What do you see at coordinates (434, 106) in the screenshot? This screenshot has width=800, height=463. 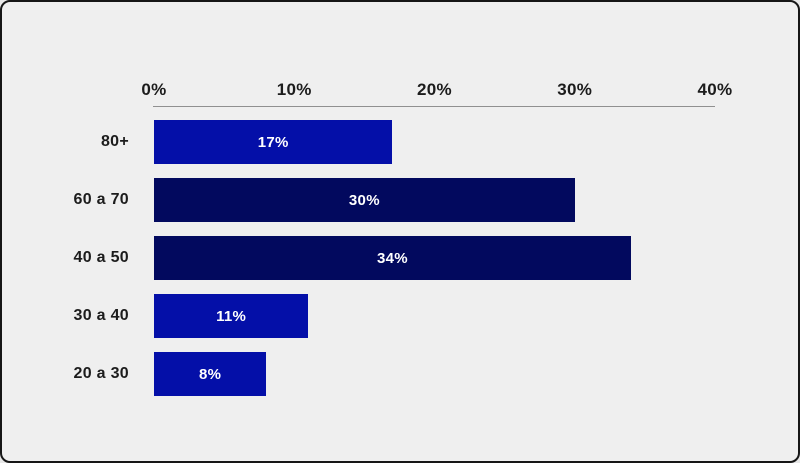 I see `x-axis-line` at bounding box center [434, 106].